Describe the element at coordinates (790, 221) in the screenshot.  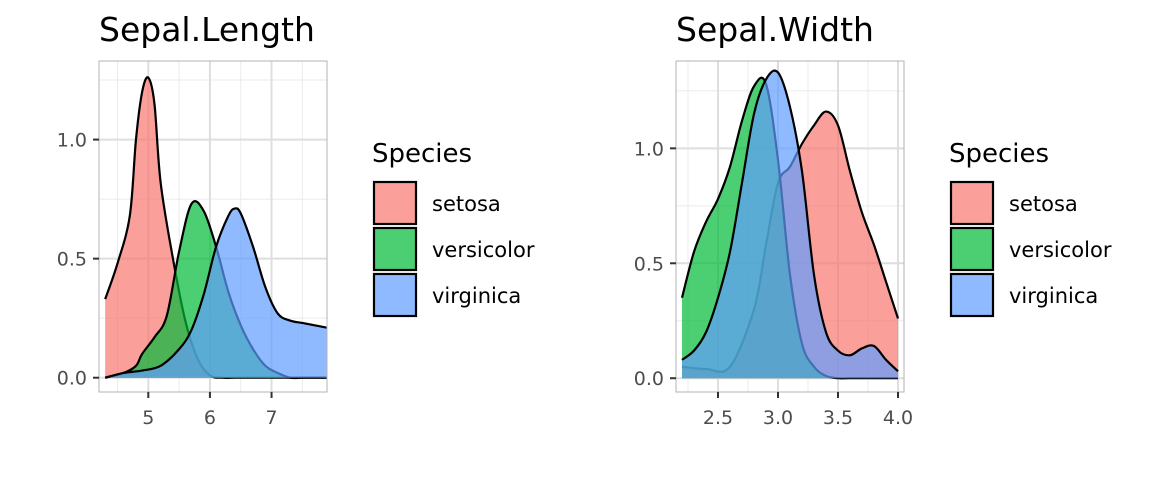
I see `sepal-width-density-line-virginica` at that location.